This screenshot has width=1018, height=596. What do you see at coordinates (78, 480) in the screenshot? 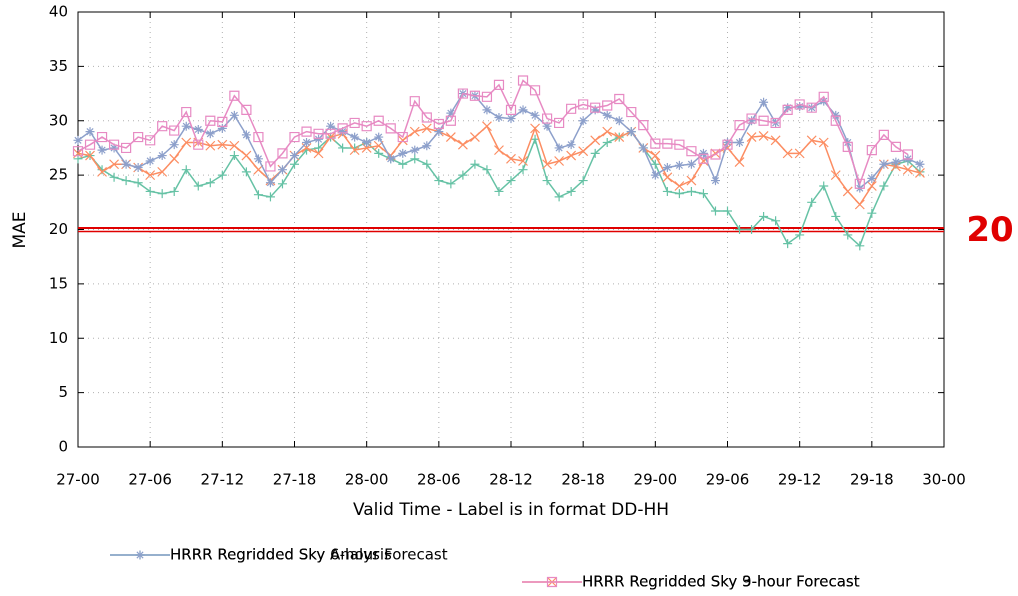
I see `x-tick-label: 27-00` at bounding box center [78, 480].